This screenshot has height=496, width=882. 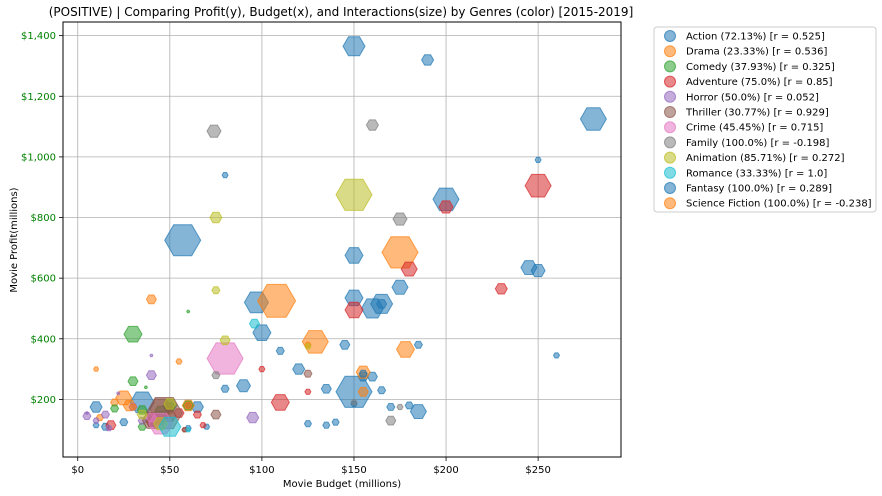 I want to click on x-tick-label: $50, so click(x=169, y=470).